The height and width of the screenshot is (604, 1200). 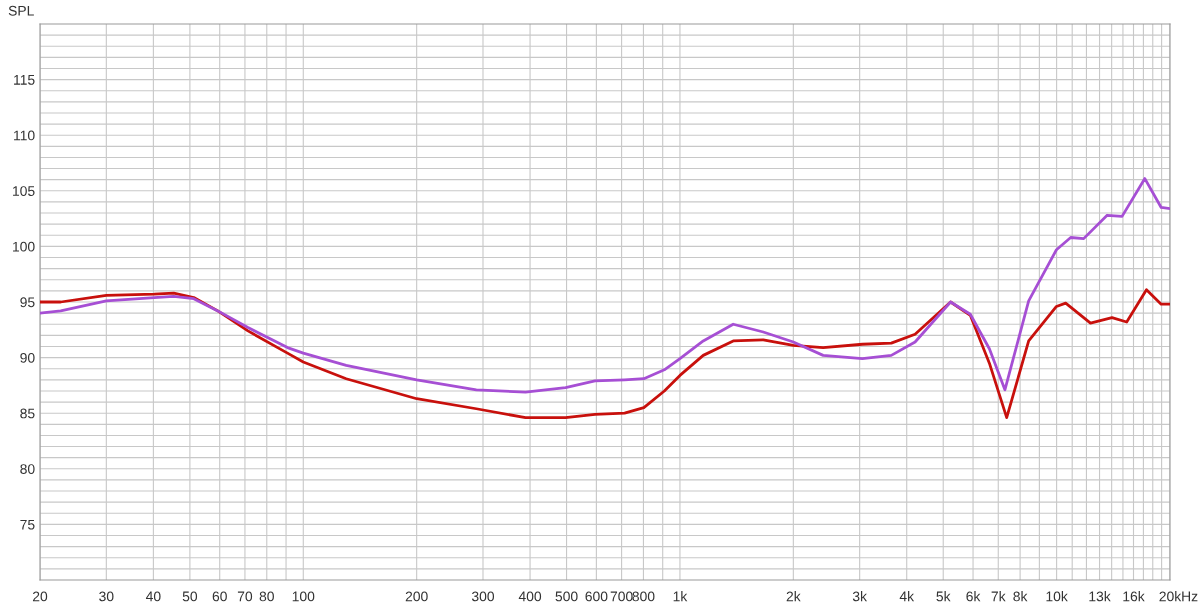 I want to click on x-tick-label: 1k, so click(x=680, y=596).